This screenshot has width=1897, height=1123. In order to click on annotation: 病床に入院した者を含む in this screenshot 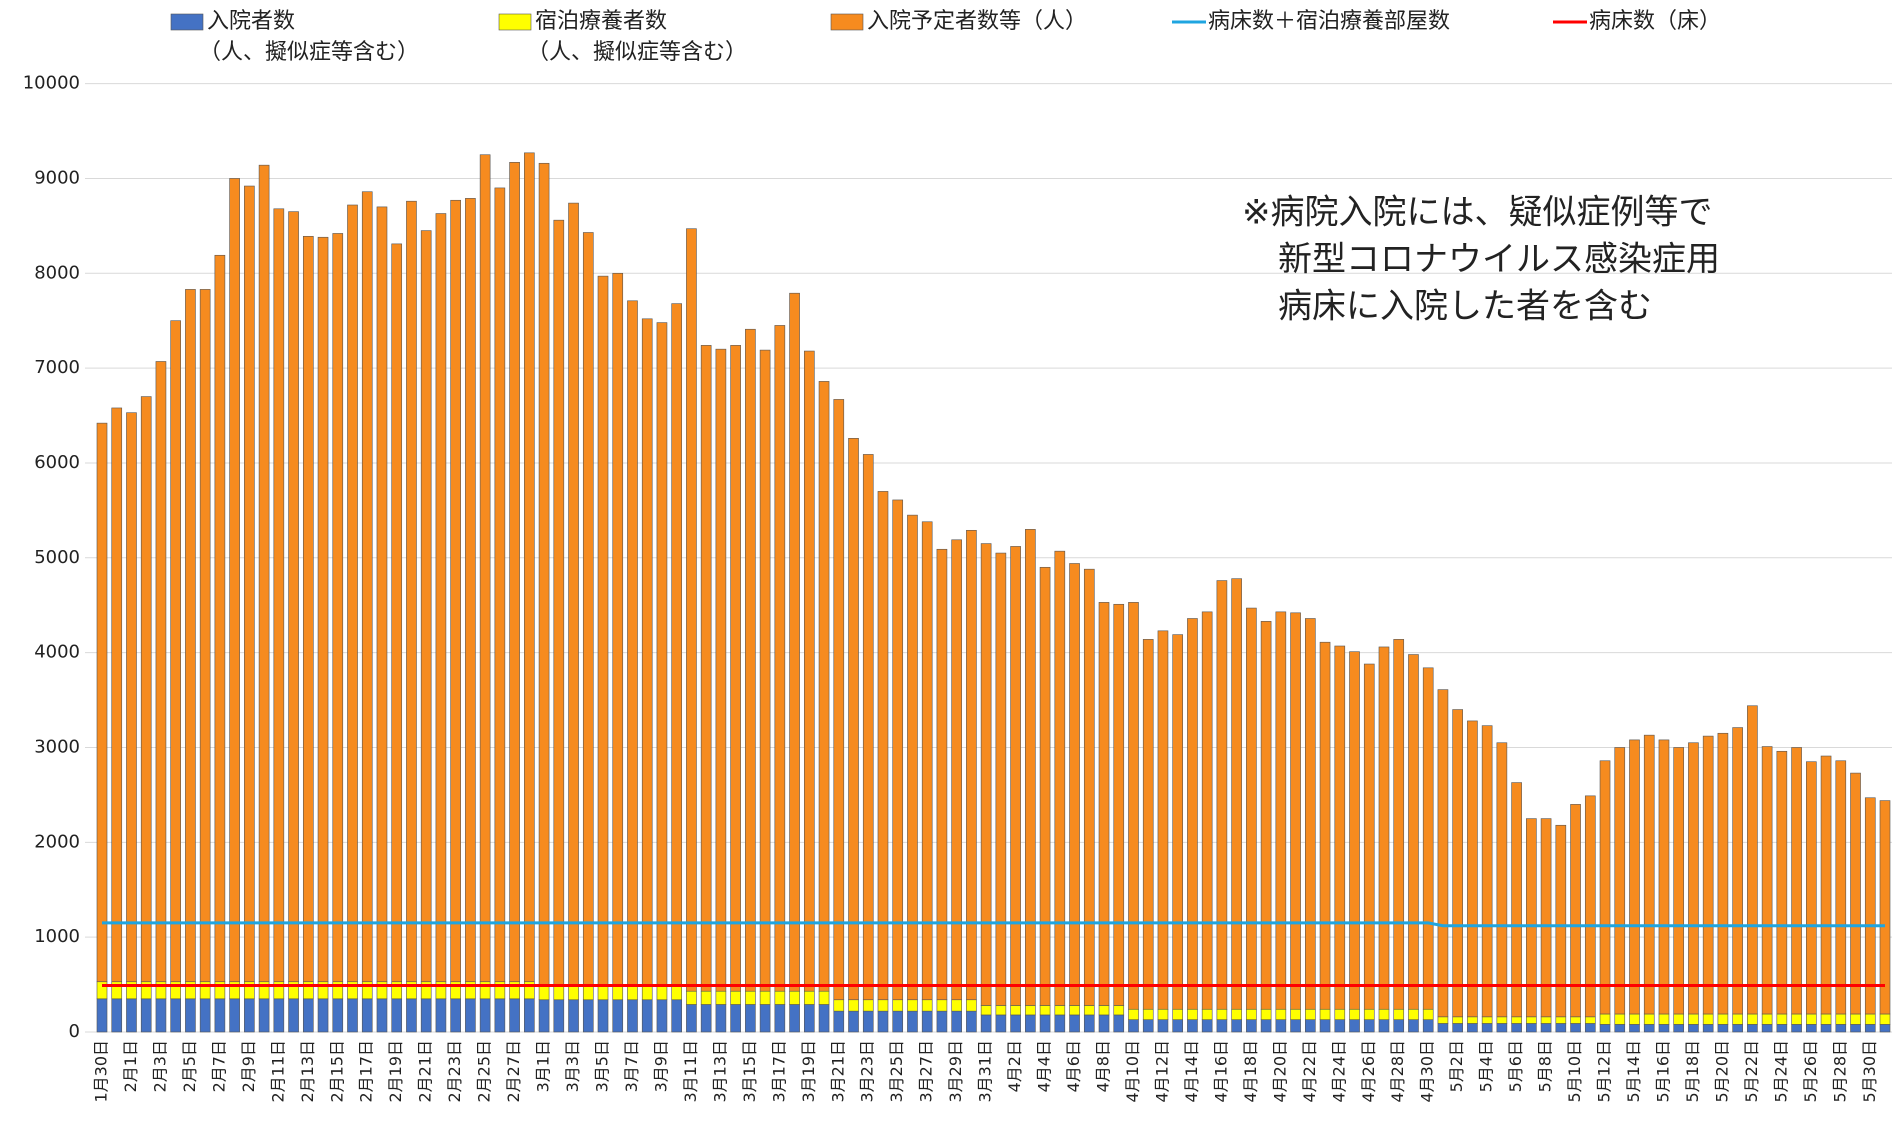, I will do `click(1465, 307)`.